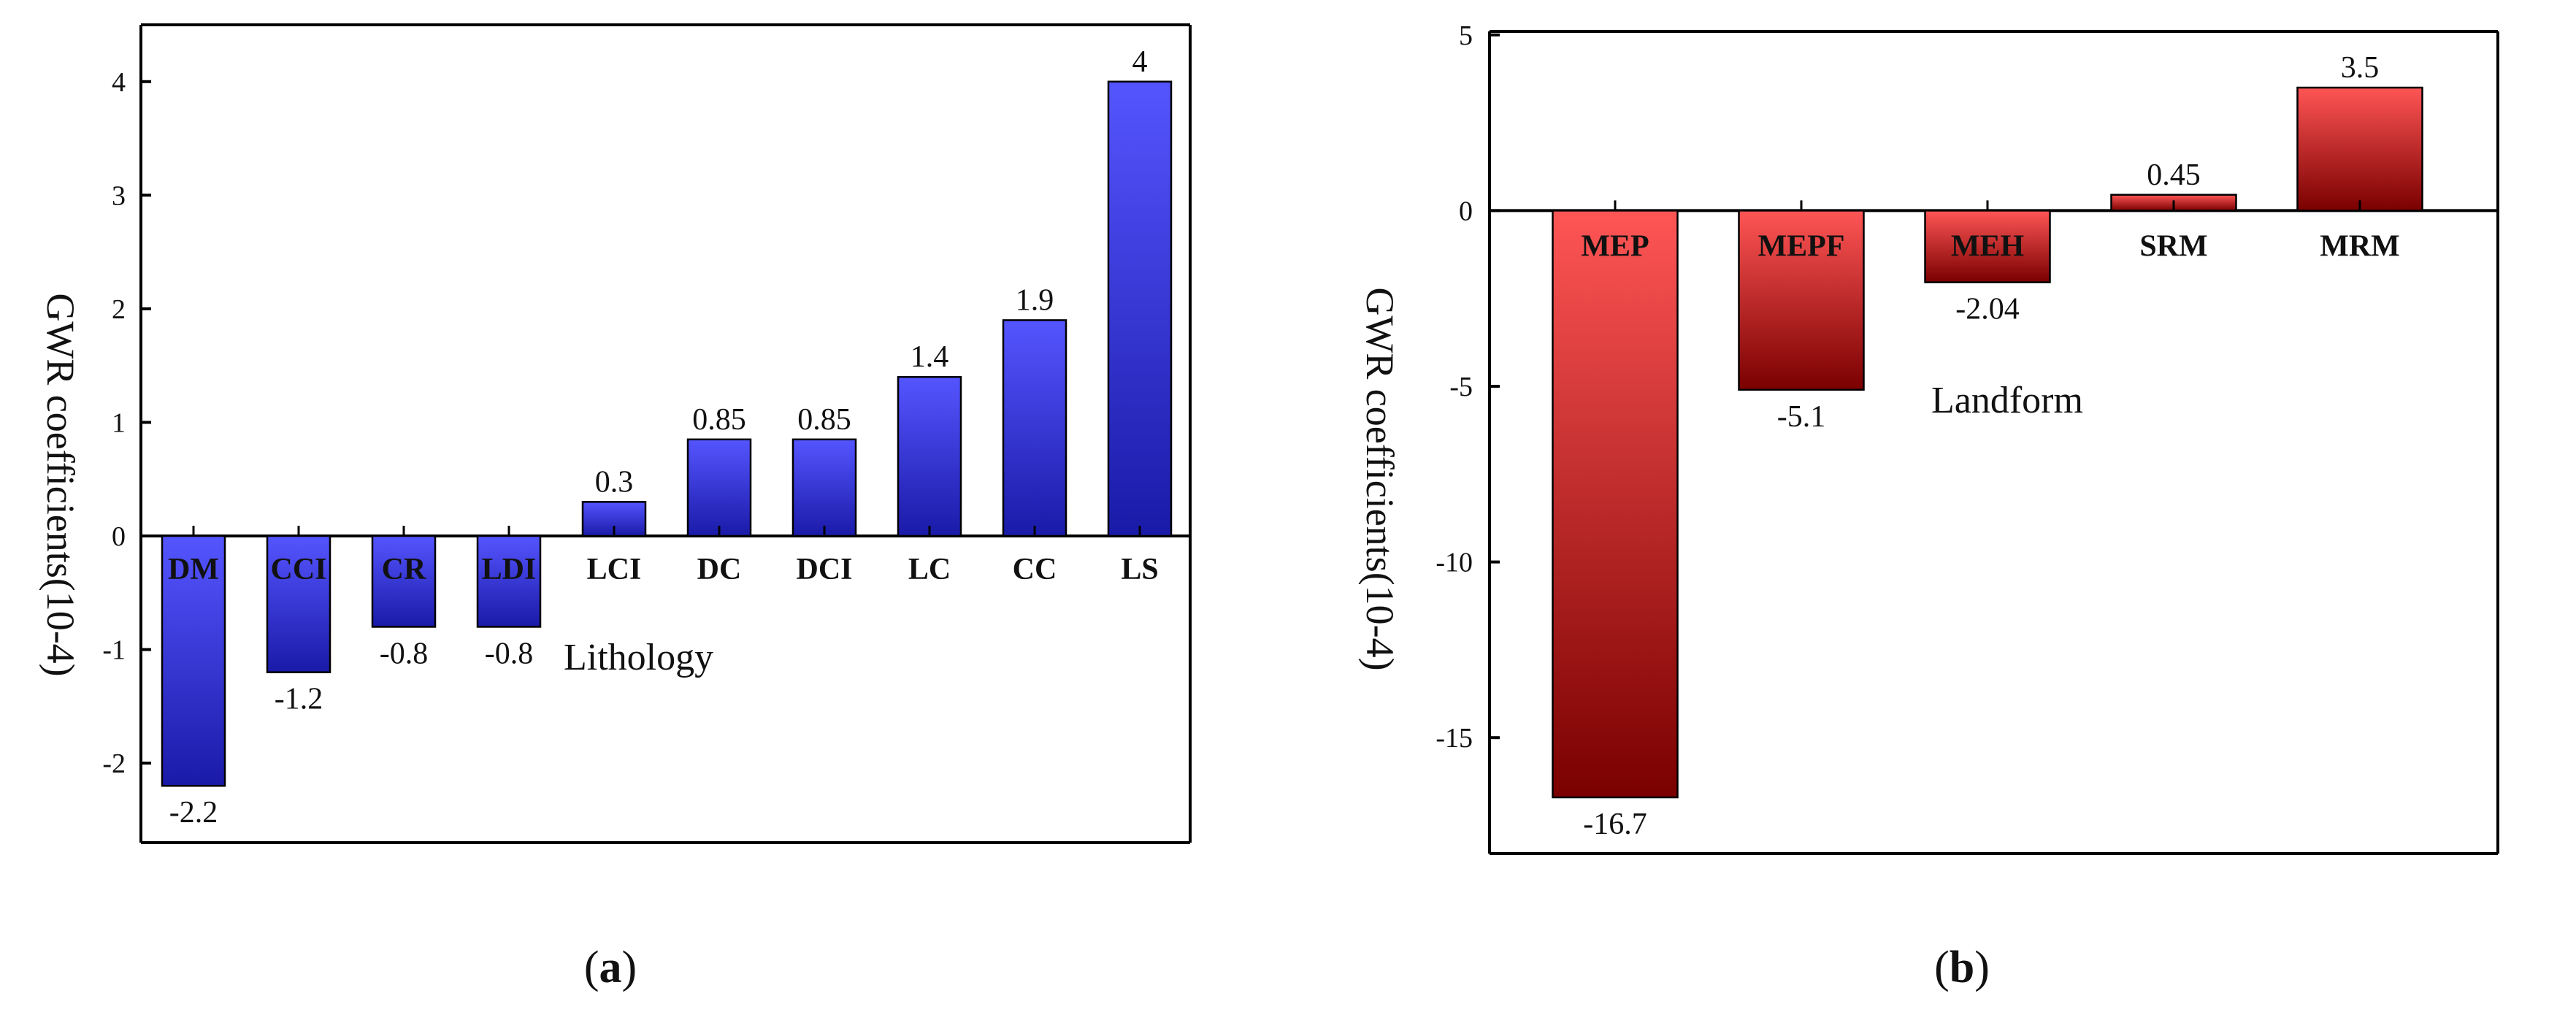  What do you see at coordinates (824, 420) in the screenshot?
I see `value-label-dci: 0.85` at bounding box center [824, 420].